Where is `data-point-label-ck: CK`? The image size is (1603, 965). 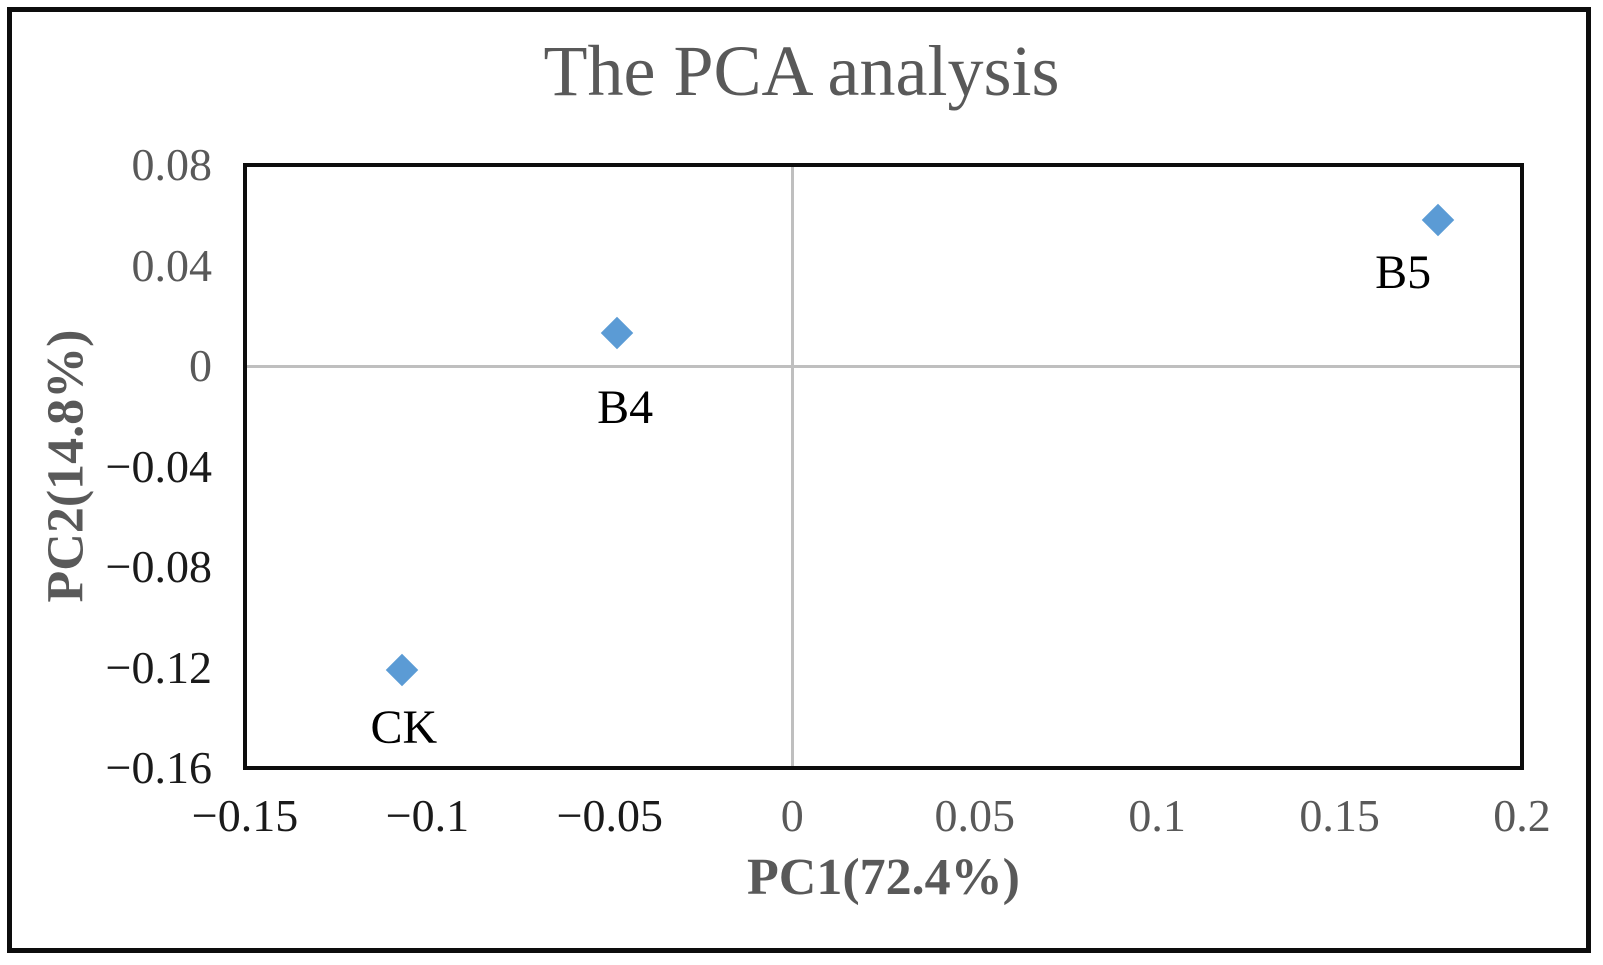 data-point-label-ck: CK is located at coordinates (404, 727).